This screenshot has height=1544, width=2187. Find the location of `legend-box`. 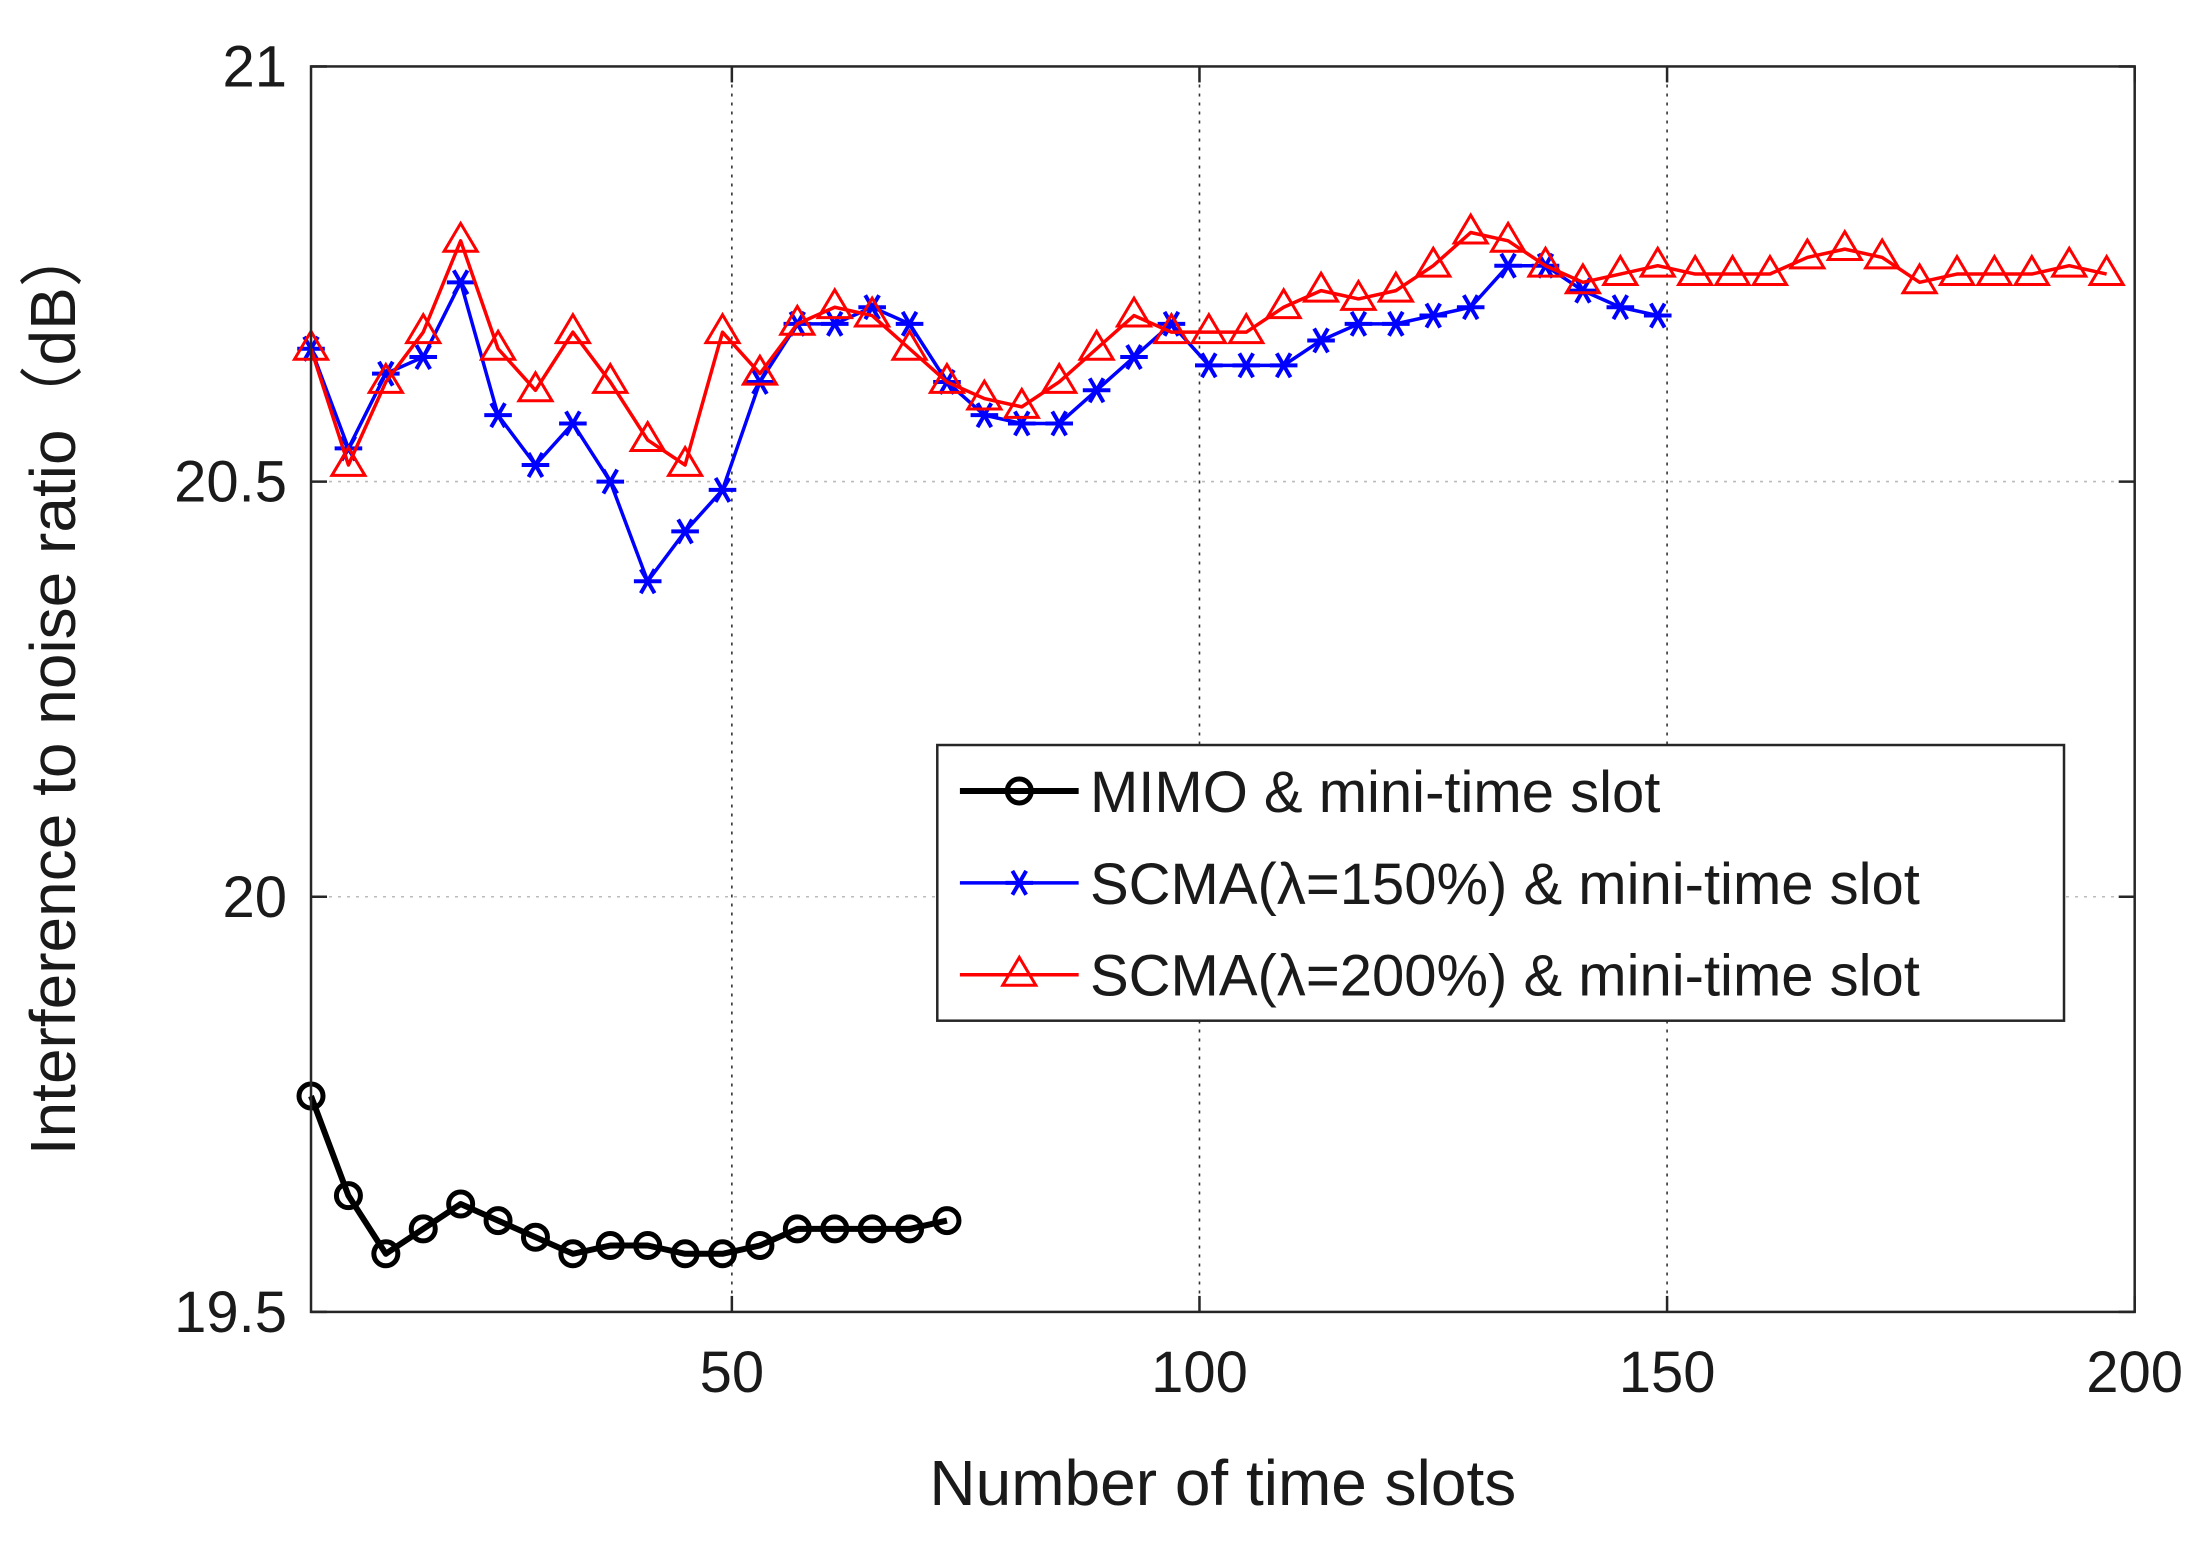

legend-box is located at coordinates (1501, 882).